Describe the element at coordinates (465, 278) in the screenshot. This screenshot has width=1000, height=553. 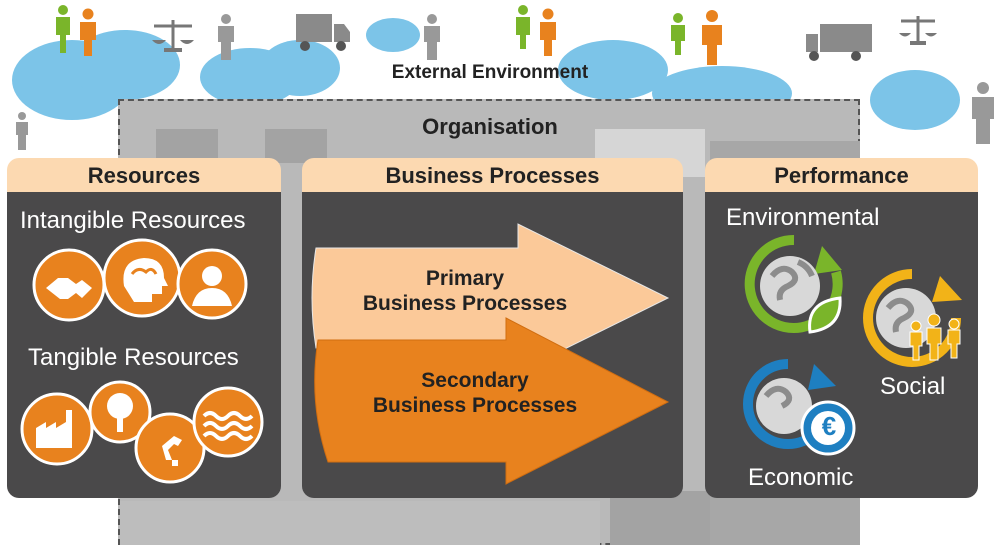
I see `primary-process-line1: Primary` at that location.